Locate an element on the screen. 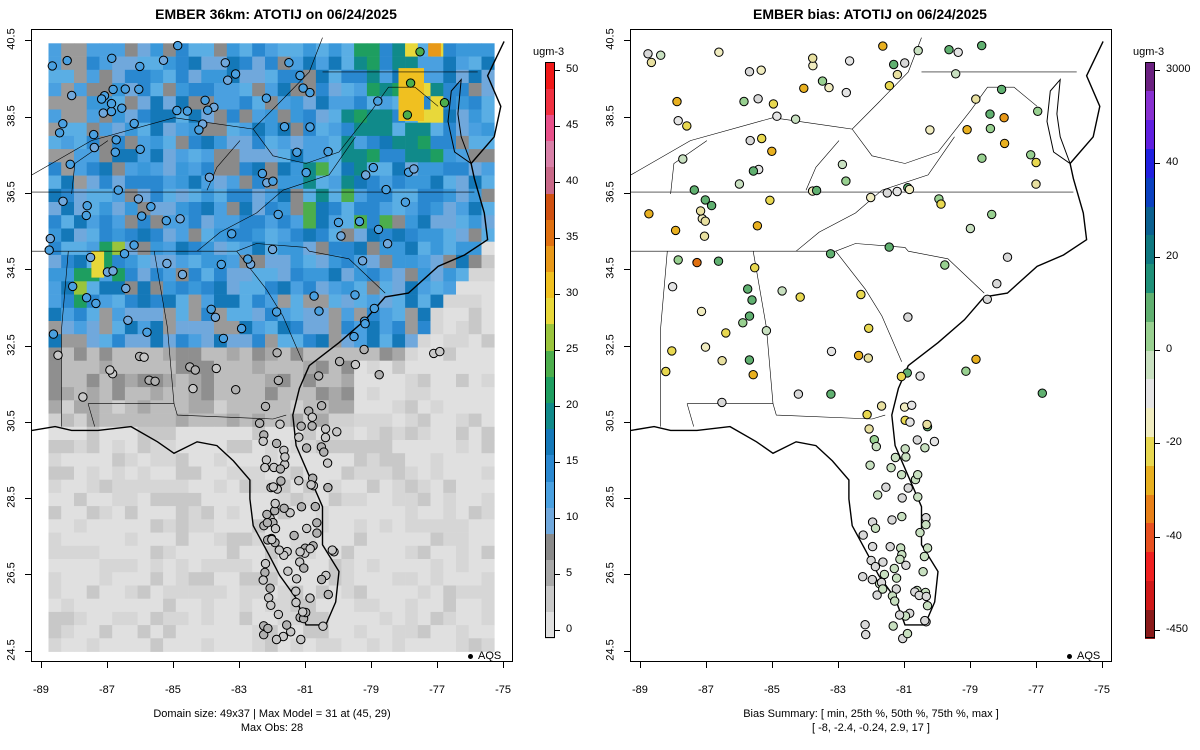  right-x-tick-mark is located at coordinates (706, 665).